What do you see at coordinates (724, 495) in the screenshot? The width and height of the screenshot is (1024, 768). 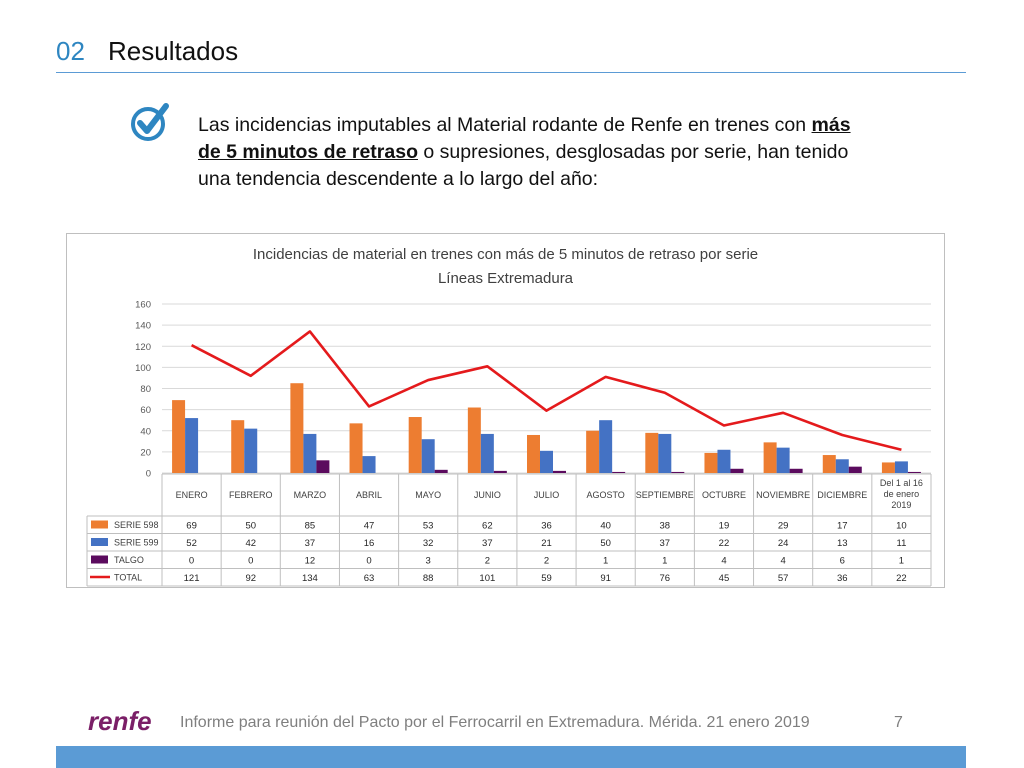 I see `x-tick-label: OCTUBRE` at bounding box center [724, 495].